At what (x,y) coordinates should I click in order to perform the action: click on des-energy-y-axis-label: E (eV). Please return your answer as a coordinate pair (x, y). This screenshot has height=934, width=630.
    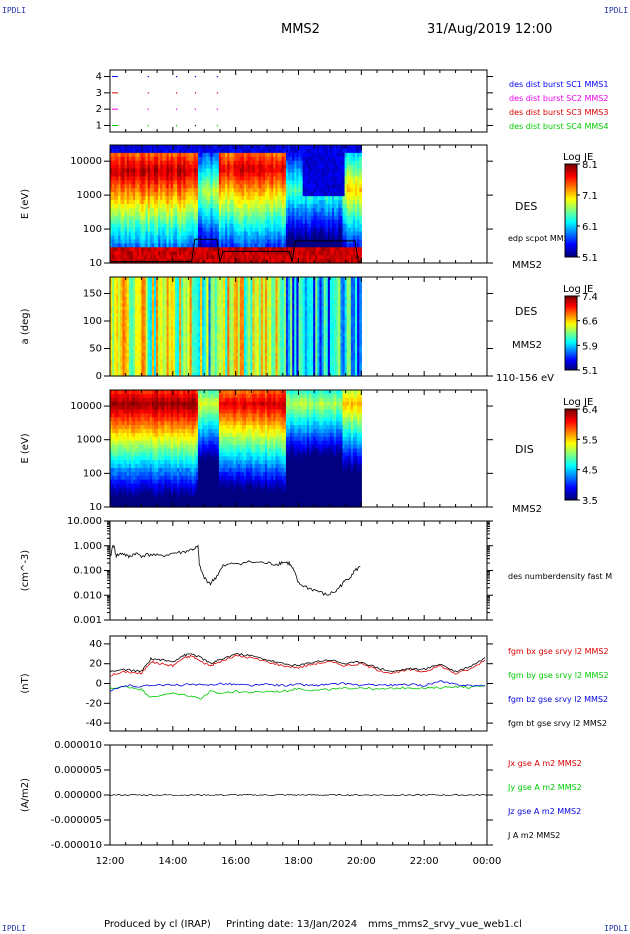
    Looking at the image, I should click on (25, 204).